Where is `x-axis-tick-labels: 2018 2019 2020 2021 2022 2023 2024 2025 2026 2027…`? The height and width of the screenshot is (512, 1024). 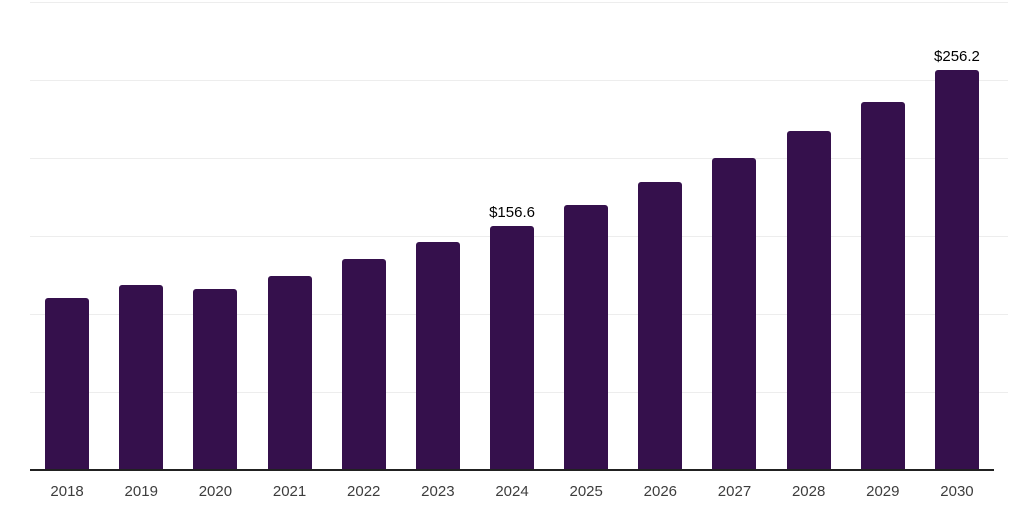
x-axis-tick-labels: 2018 2019 2020 2021 2022 2023 2024 2025 2026 2027… is located at coordinates (512, 491).